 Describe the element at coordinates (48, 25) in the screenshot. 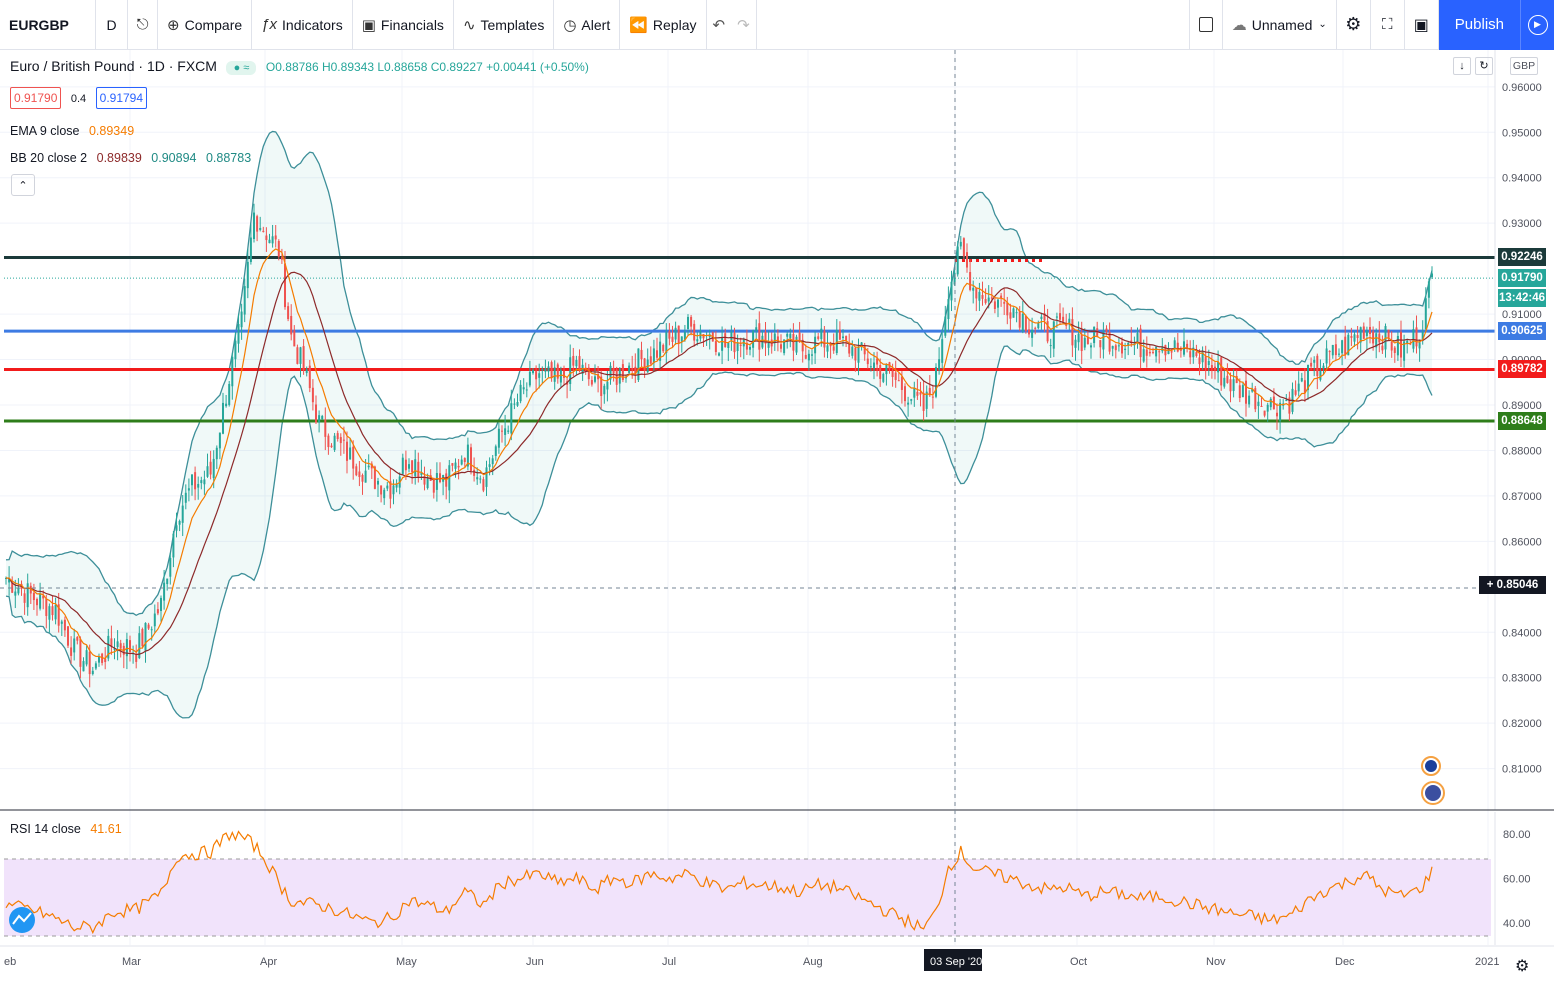

I see `symbol-search: EURGBP` at that location.